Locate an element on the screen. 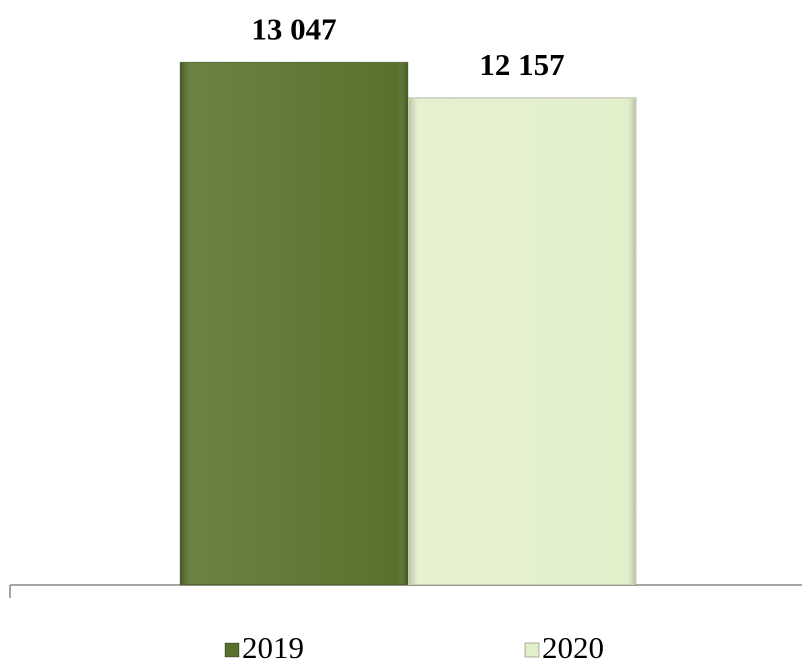  legend-label: 2019 is located at coordinates (273, 647).